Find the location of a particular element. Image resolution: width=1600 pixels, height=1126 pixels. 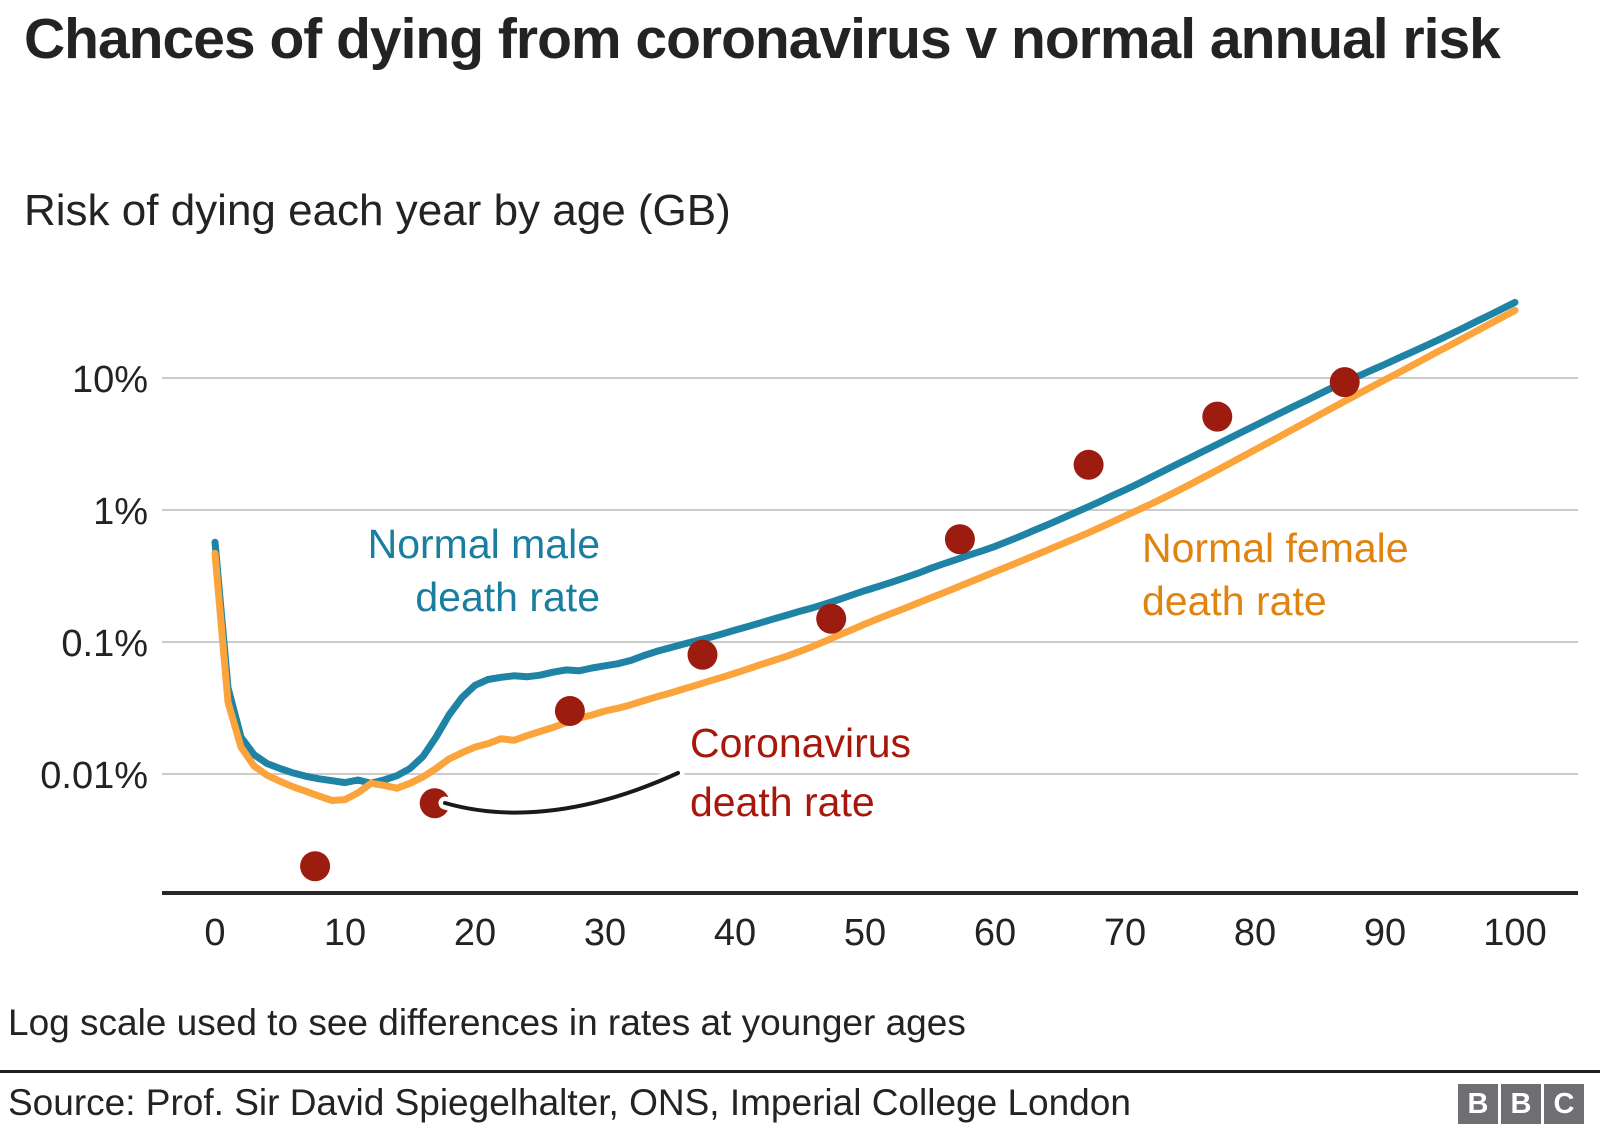

y-tick-label: 1% is located at coordinates (120, 512).